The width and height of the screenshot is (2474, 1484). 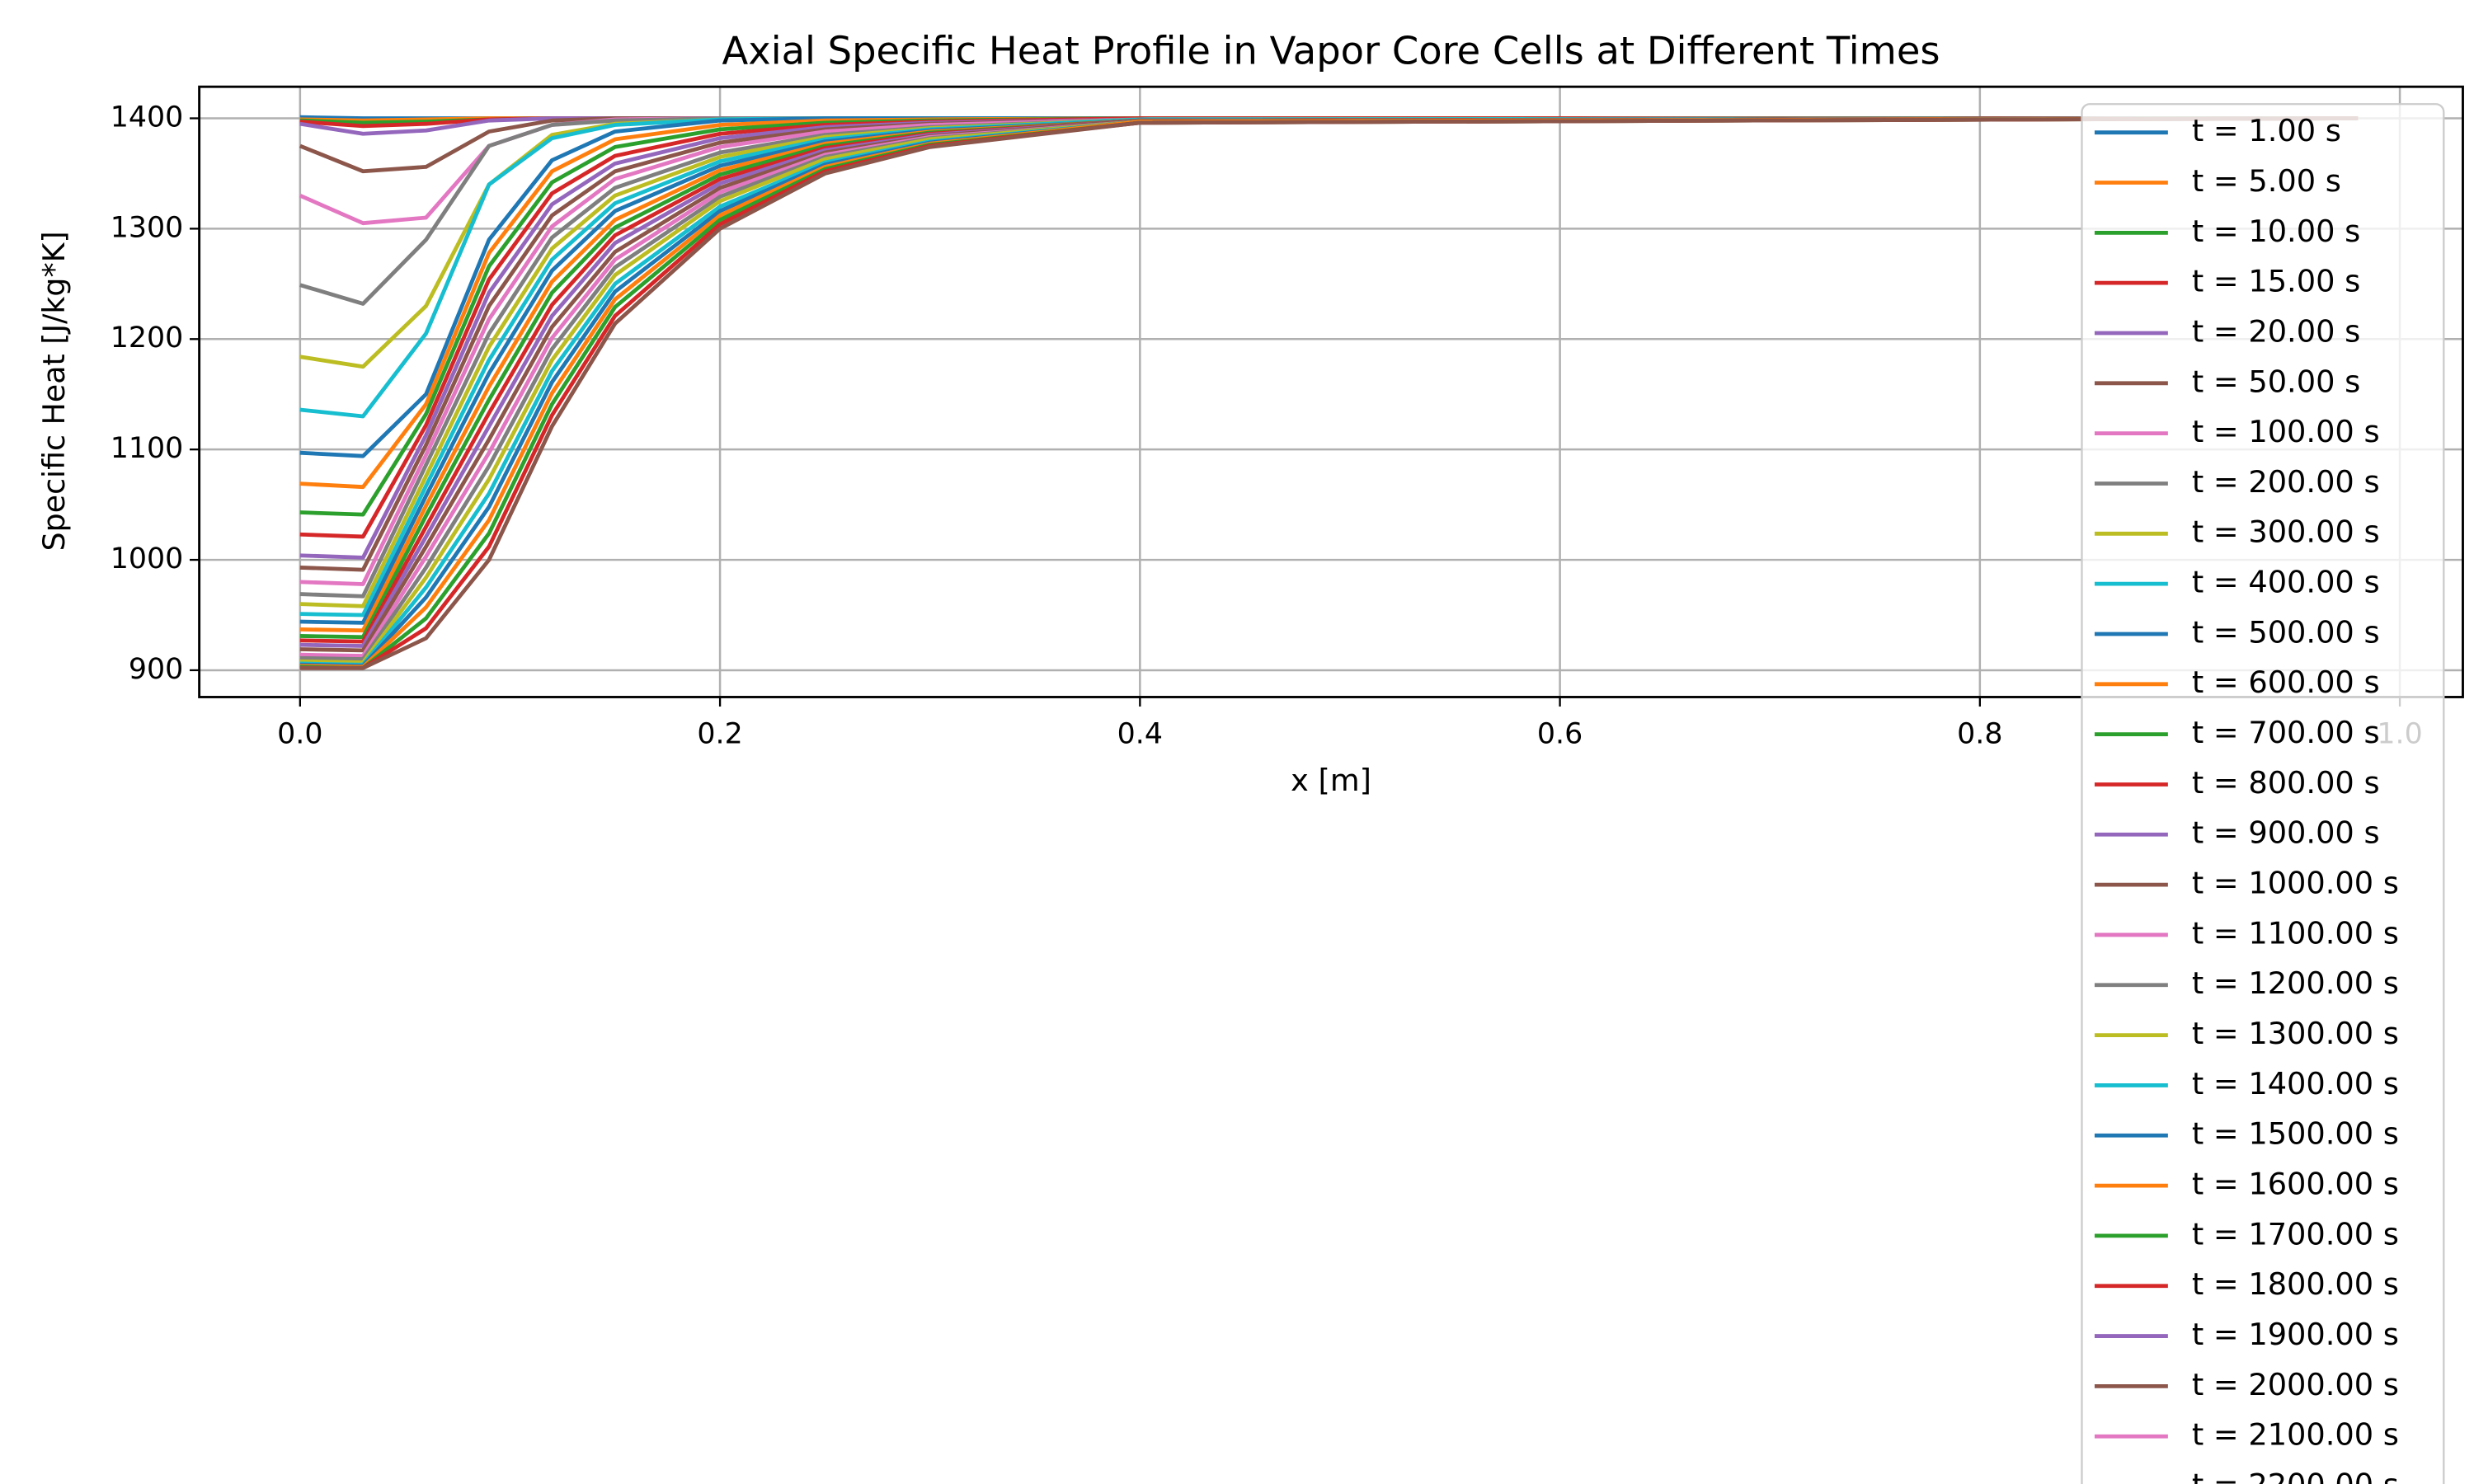 I want to click on legend-label: t = 800.00 s, so click(x=2286, y=783).